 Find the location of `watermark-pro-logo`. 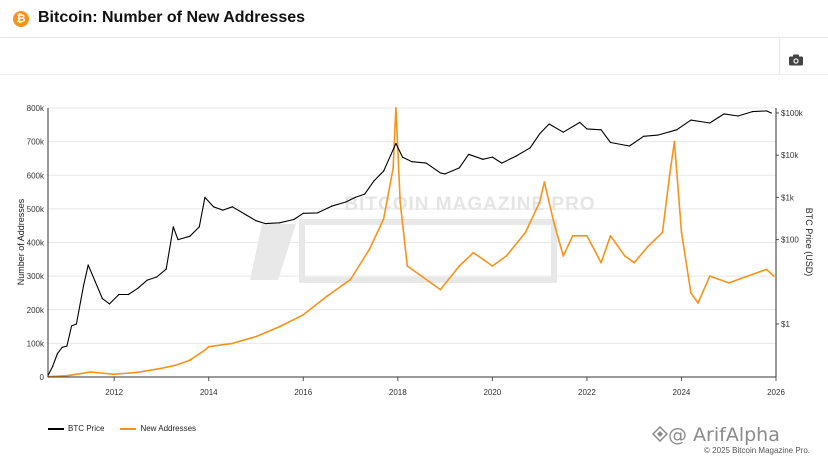

watermark-pro-logo is located at coordinates (403, 251).